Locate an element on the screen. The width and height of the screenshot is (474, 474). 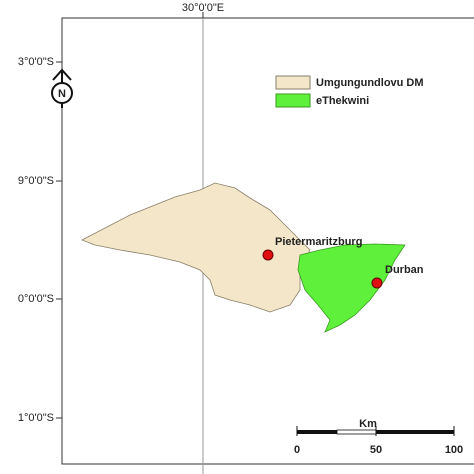
city-label: Durban is located at coordinates (404, 270).